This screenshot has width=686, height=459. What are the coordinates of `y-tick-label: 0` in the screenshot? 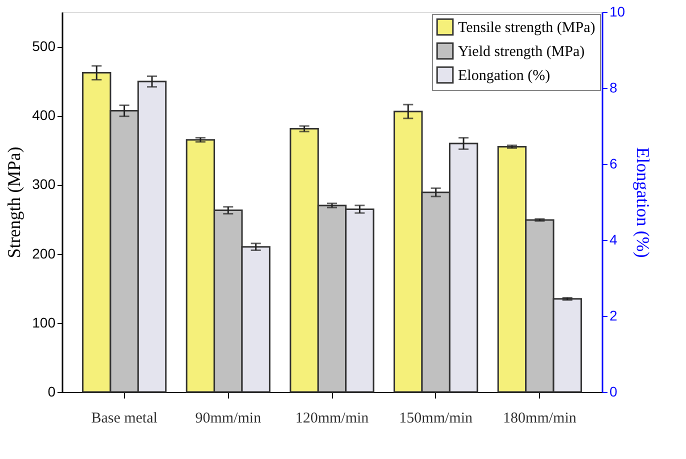 It's located at (52, 392).